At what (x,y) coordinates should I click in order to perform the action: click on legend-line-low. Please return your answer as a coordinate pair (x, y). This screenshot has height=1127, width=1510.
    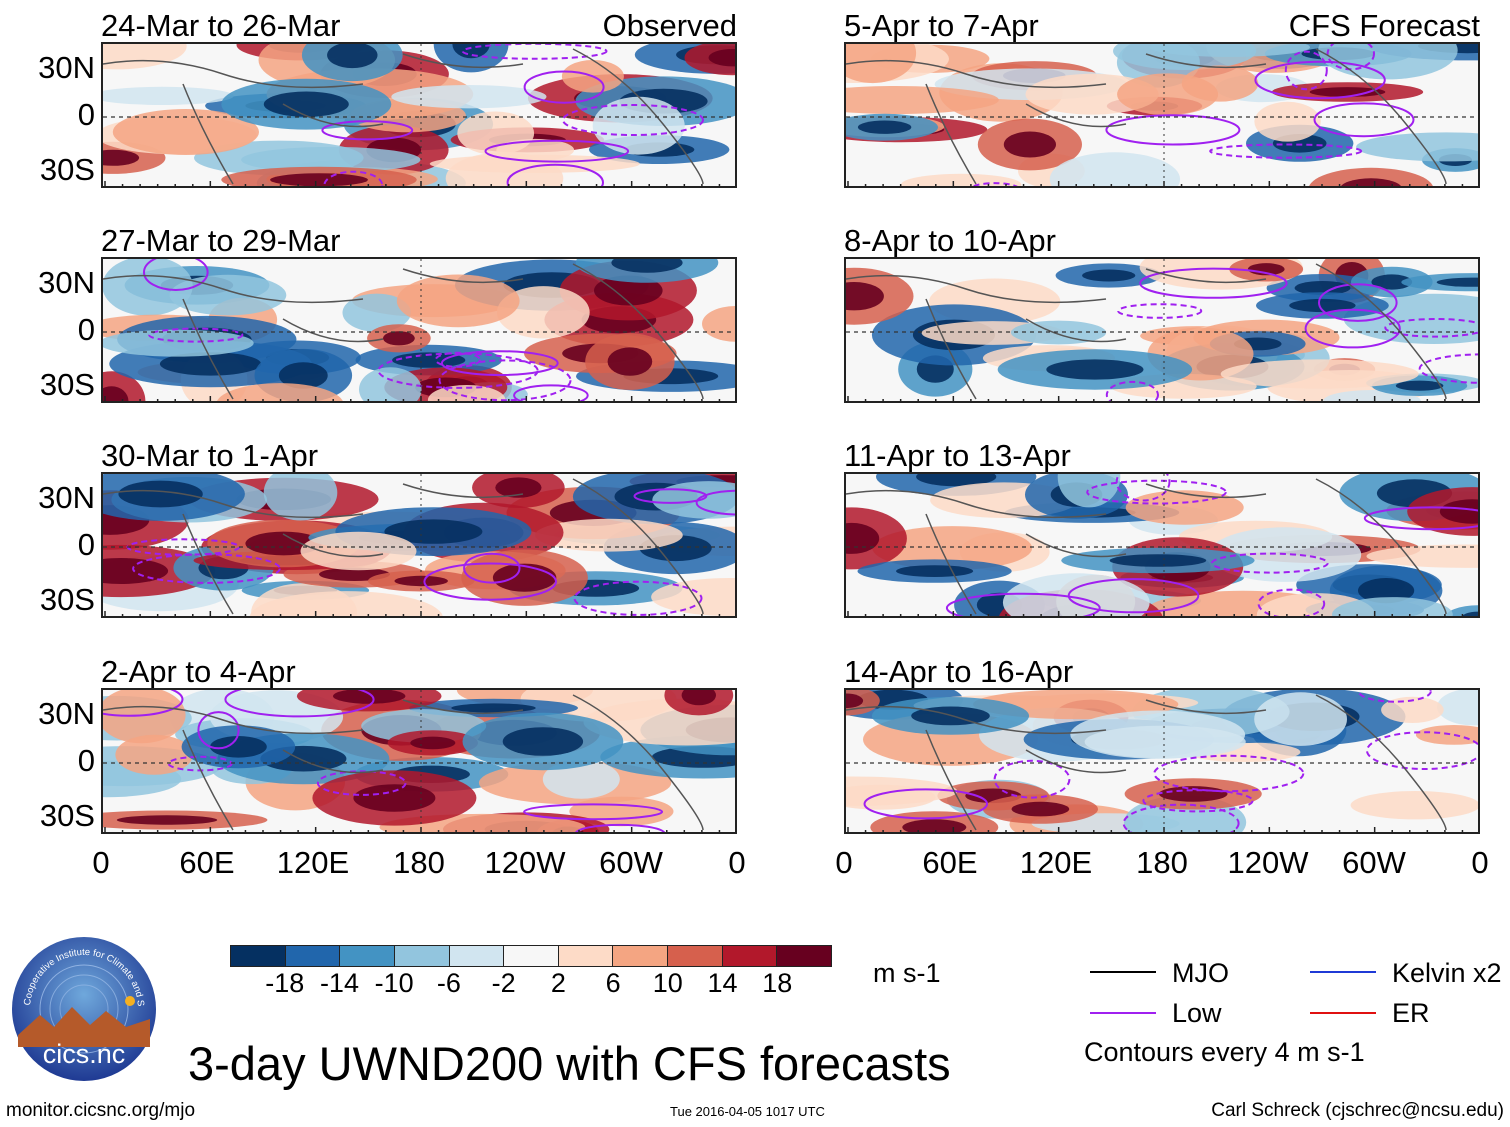
    Looking at the image, I should click on (1123, 1013).